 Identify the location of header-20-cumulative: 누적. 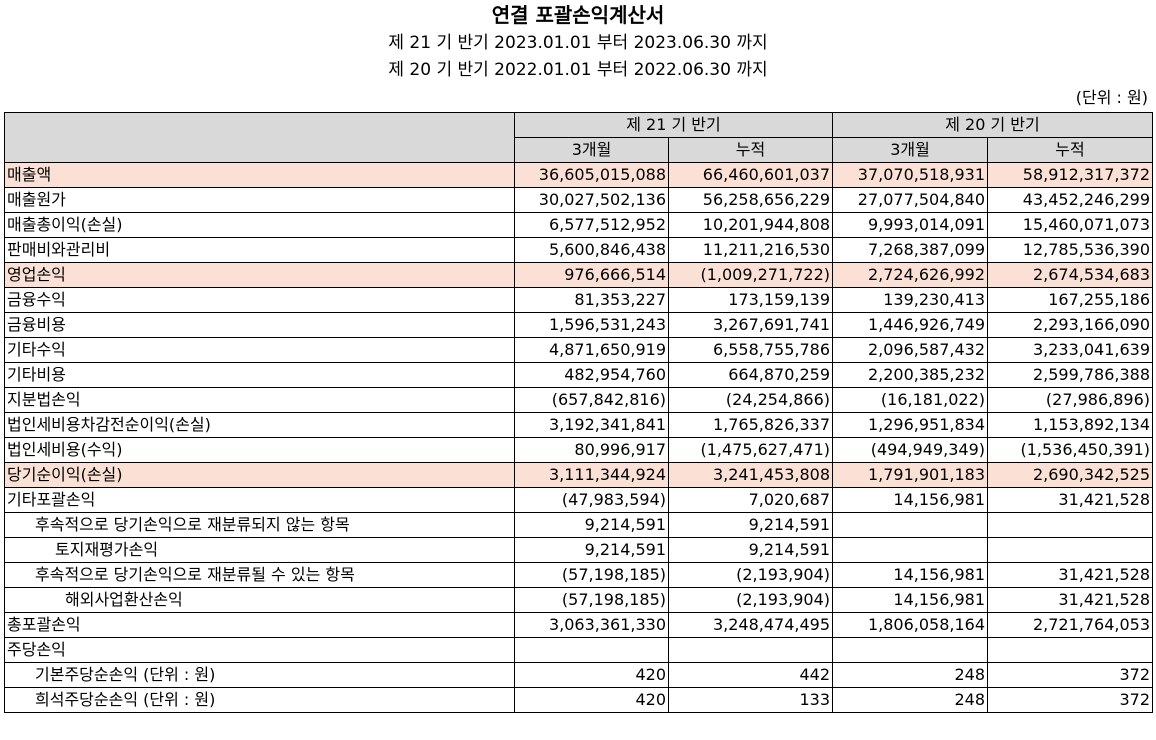
(1070, 150).